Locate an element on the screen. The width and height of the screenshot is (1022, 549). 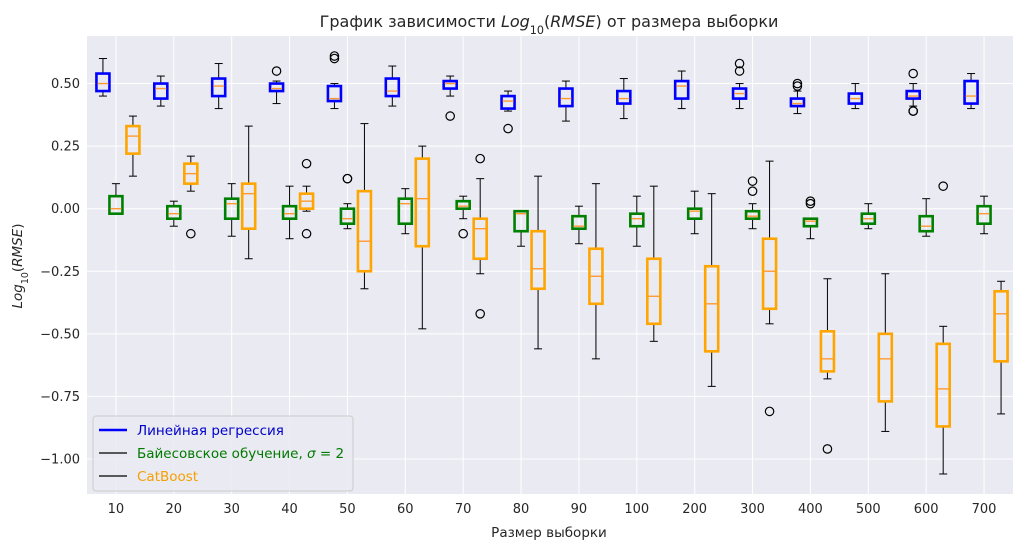
x-tick-label: 40 is located at coordinates (289, 509).